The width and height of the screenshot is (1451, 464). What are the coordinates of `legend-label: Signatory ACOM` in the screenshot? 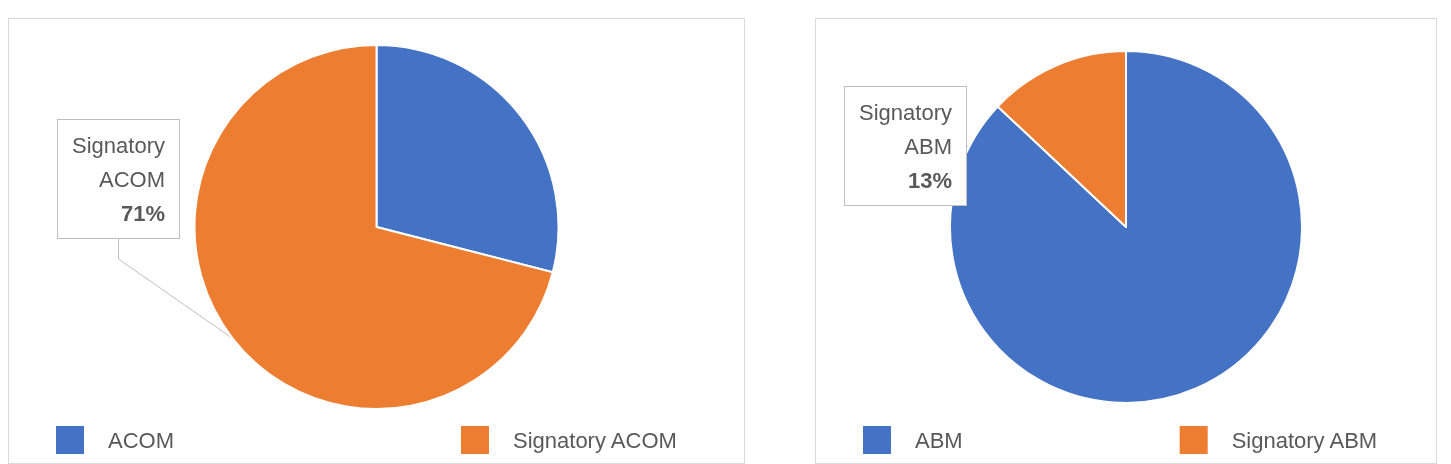 It's located at (595, 440).